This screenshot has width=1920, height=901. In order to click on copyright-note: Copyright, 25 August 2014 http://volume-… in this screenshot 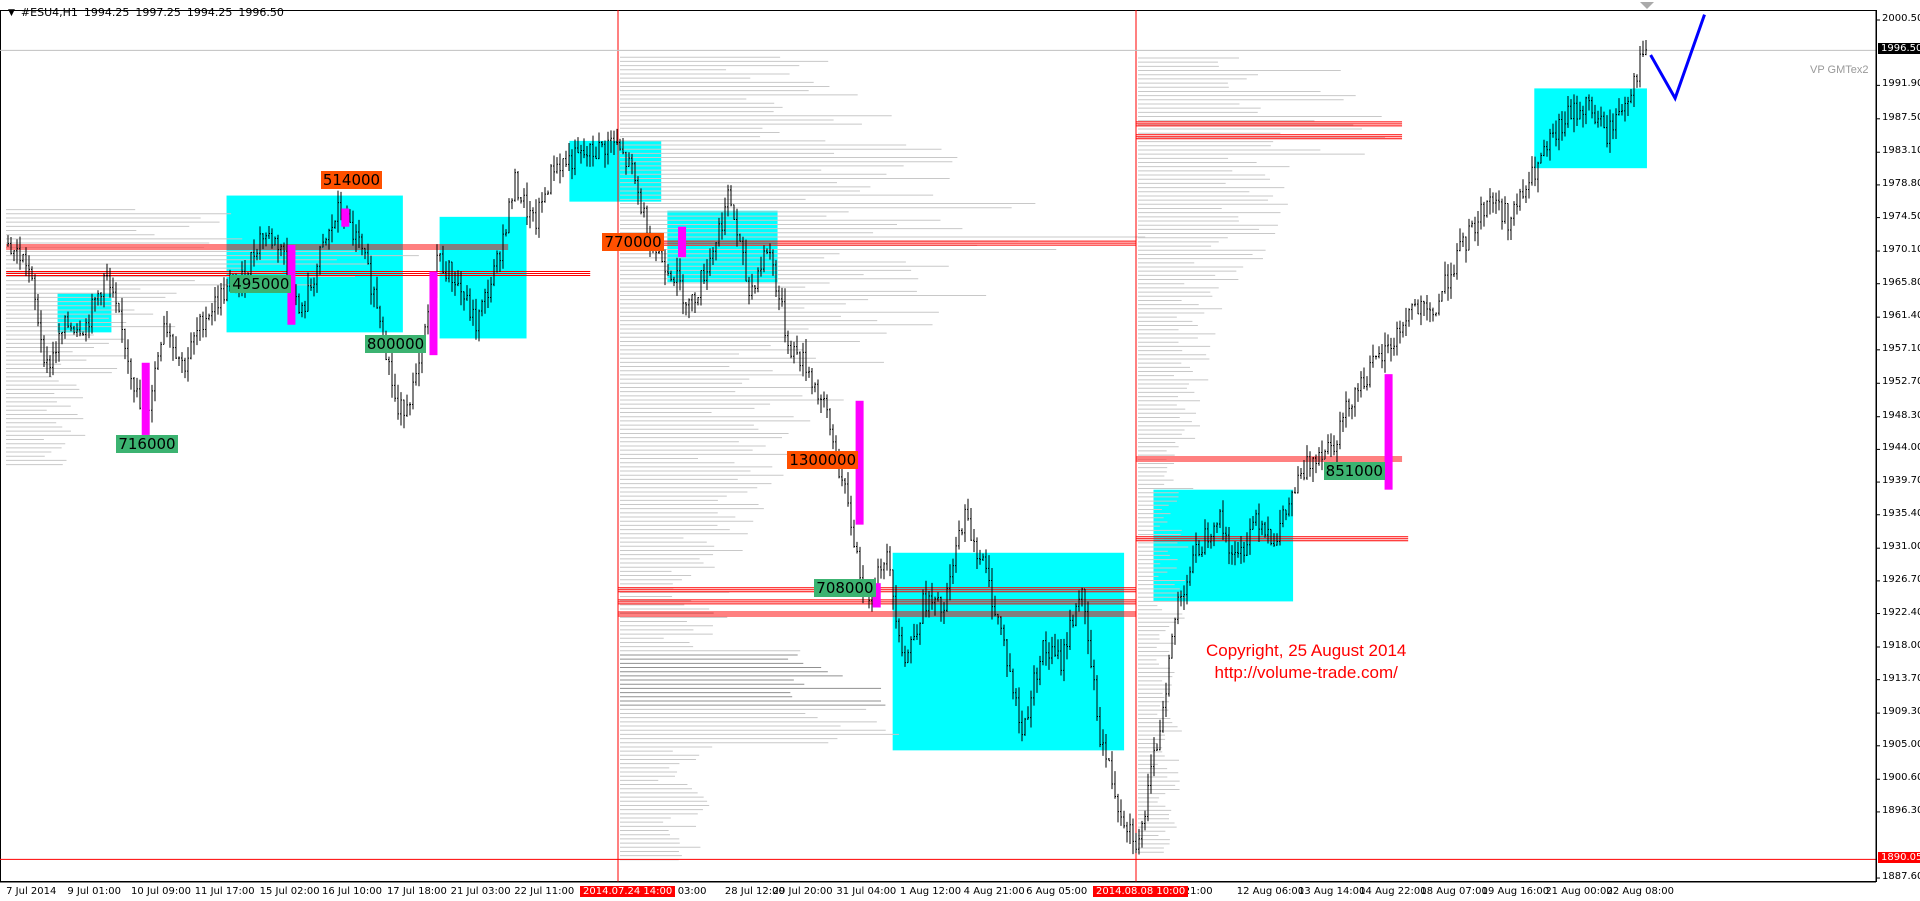, I will do `click(1306, 662)`.